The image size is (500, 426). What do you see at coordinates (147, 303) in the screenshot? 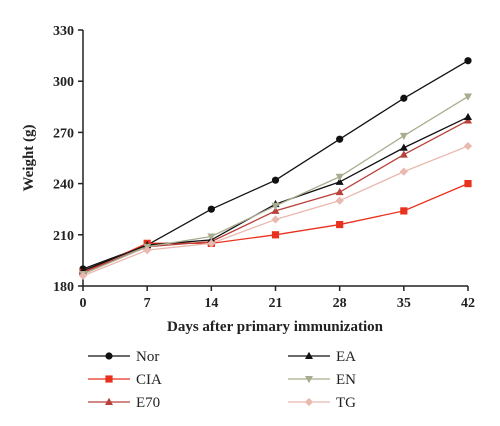
I see `x-tick-label: 7` at bounding box center [147, 303].